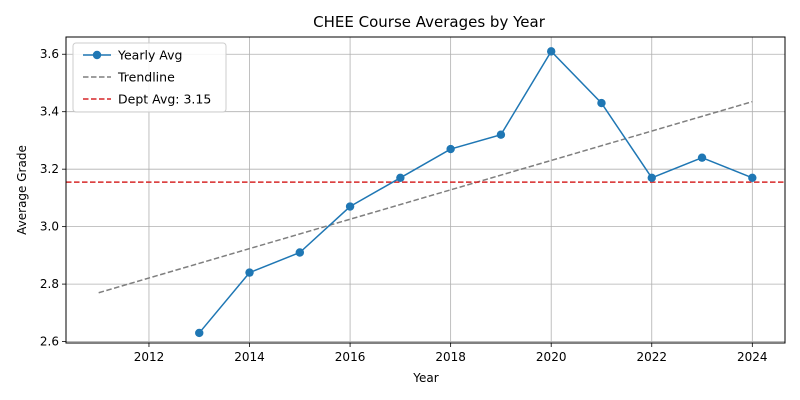 The height and width of the screenshot is (400, 800). Describe the element at coordinates (149, 55) in the screenshot. I see `legend-label: Yearly Avg` at that location.